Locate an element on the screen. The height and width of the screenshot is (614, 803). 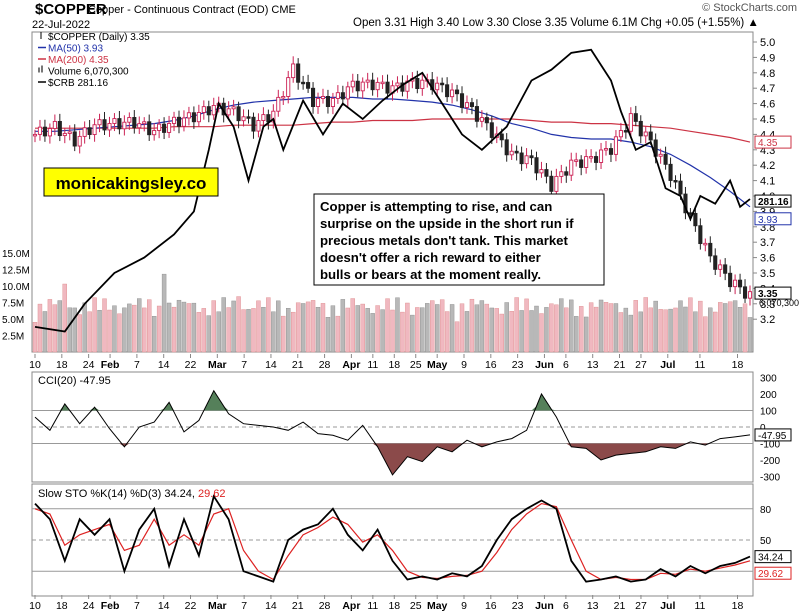
sto-title: Slow STO %K(14) %D(3) 34.24, 29.62 is located at coordinates (132, 494).